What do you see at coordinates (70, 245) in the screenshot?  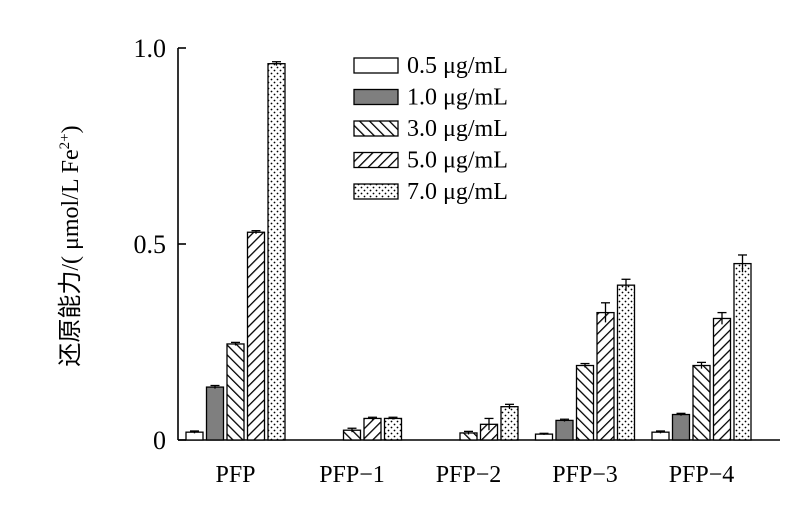 I see `y-axis-label: 还原能力/( μmol/L Fe2+)` at bounding box center [70, 245].